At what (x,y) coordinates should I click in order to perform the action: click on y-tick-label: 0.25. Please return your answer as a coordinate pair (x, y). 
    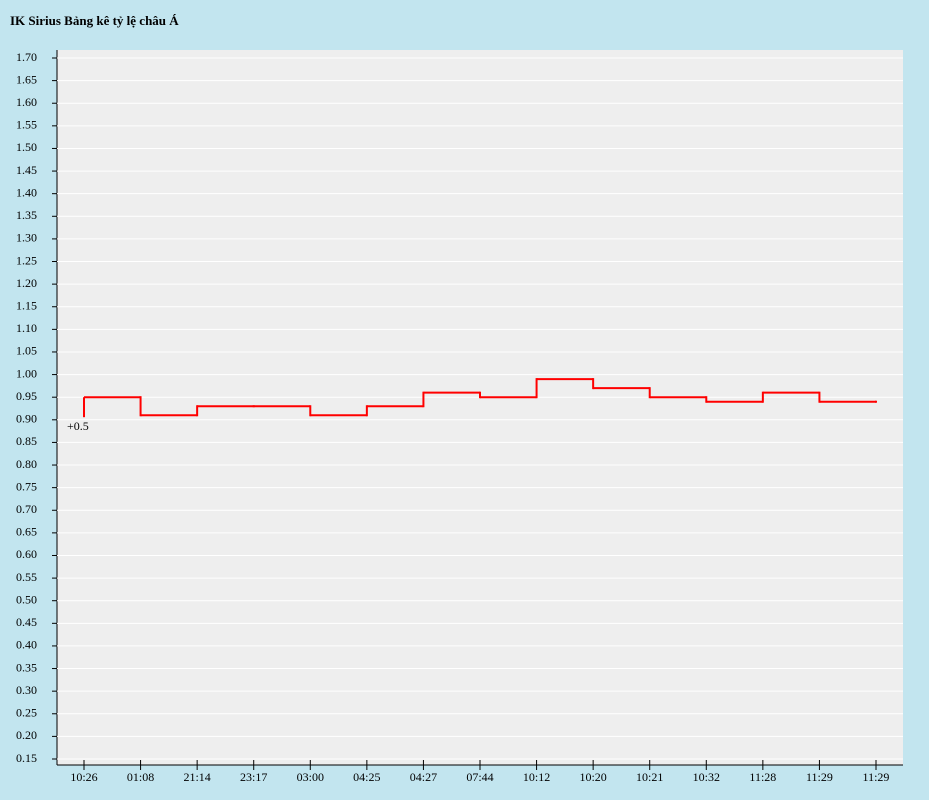
    Looking at the image, I should click on (26, 713).